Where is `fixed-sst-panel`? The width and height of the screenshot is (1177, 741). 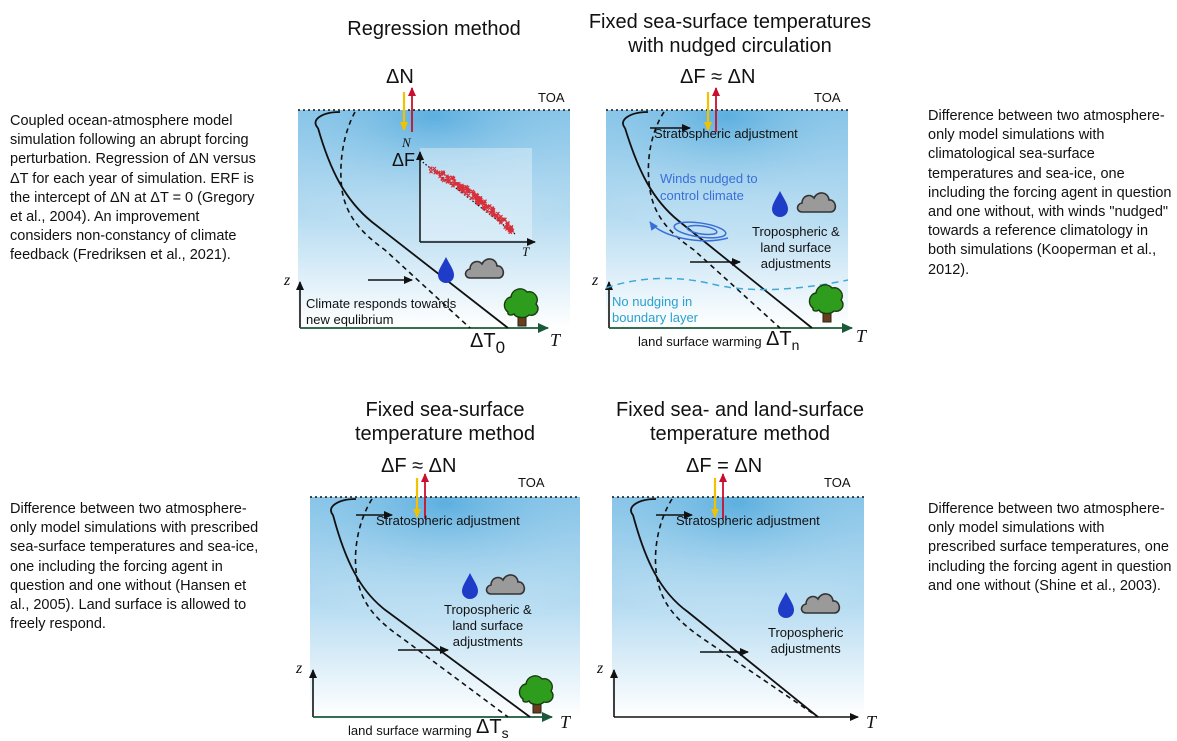
fixed-sst-panel is located at coordinates (444, 597).